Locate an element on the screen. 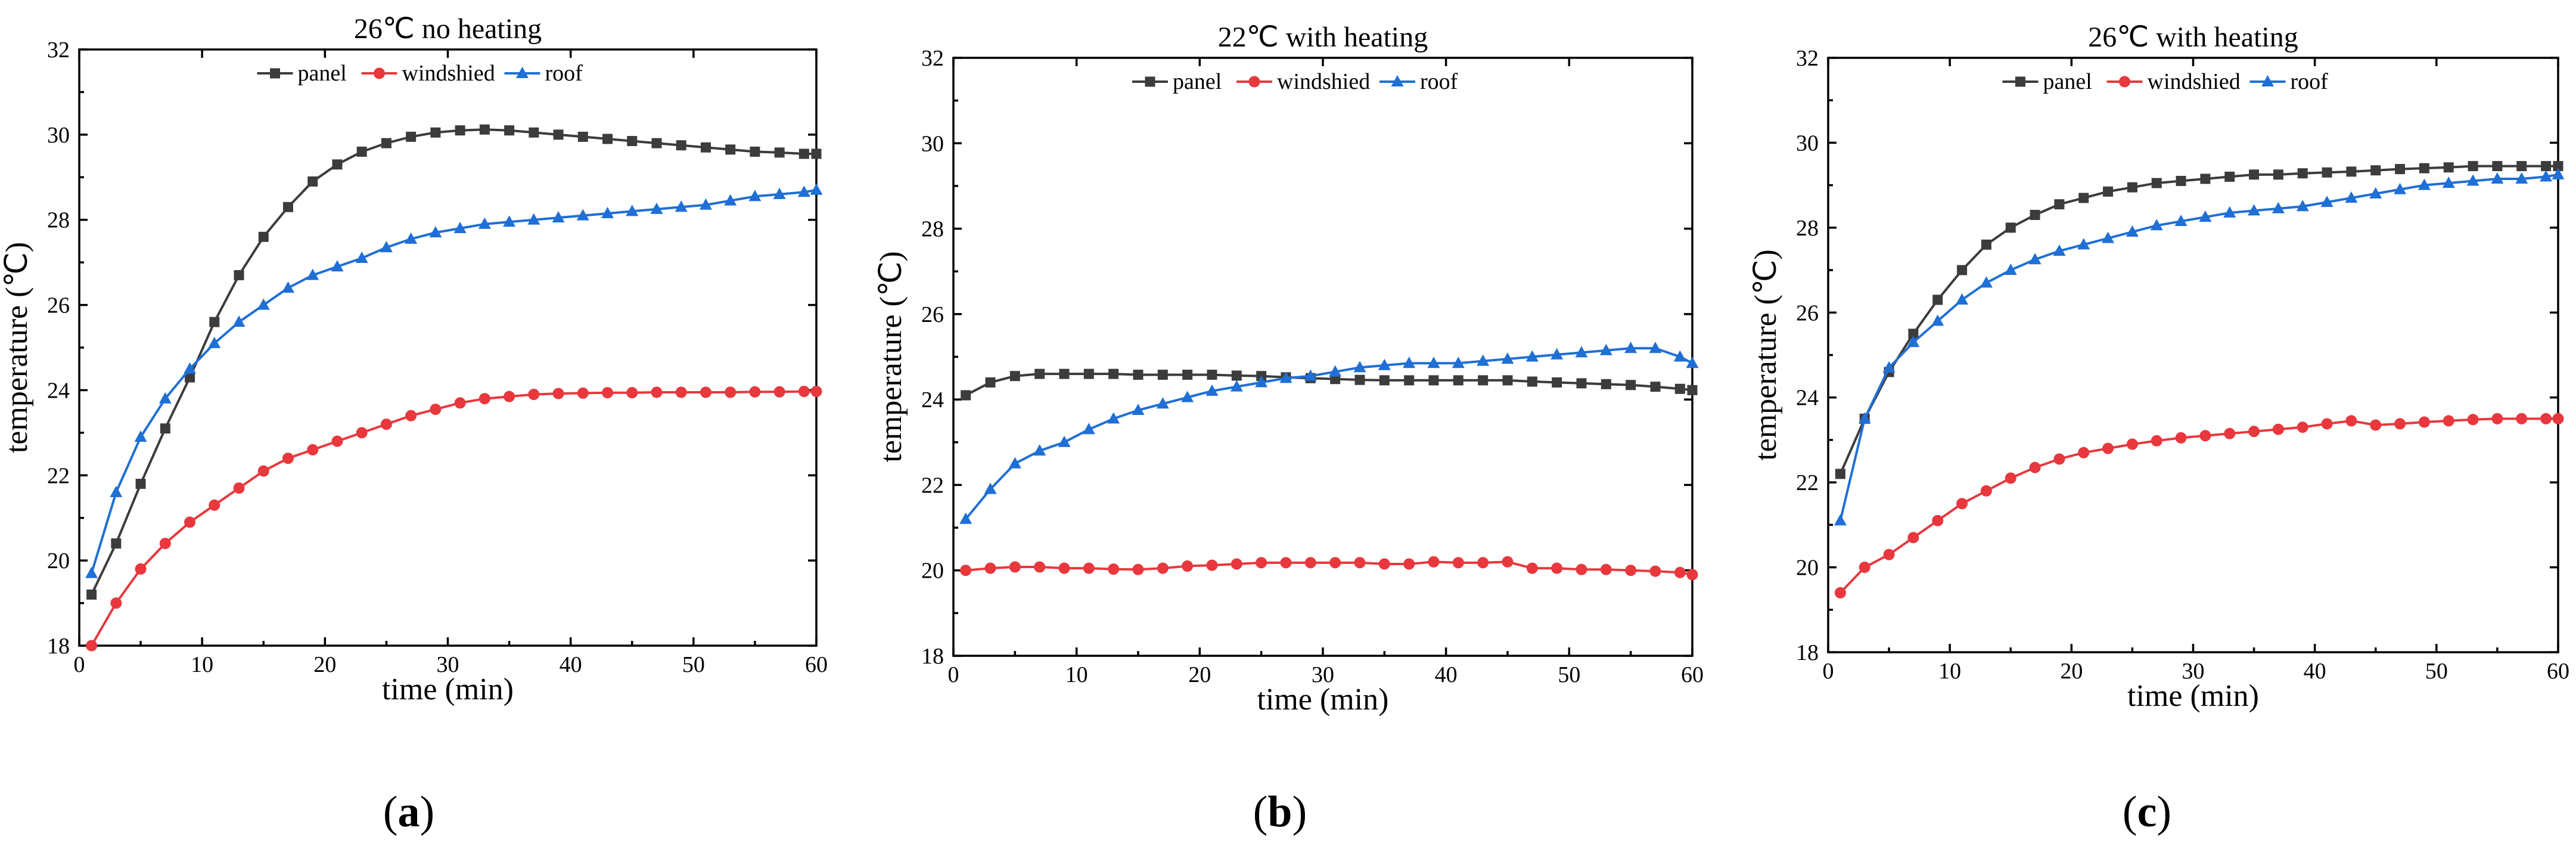  legend-marker-roof is located at coordinates (1398, 80).